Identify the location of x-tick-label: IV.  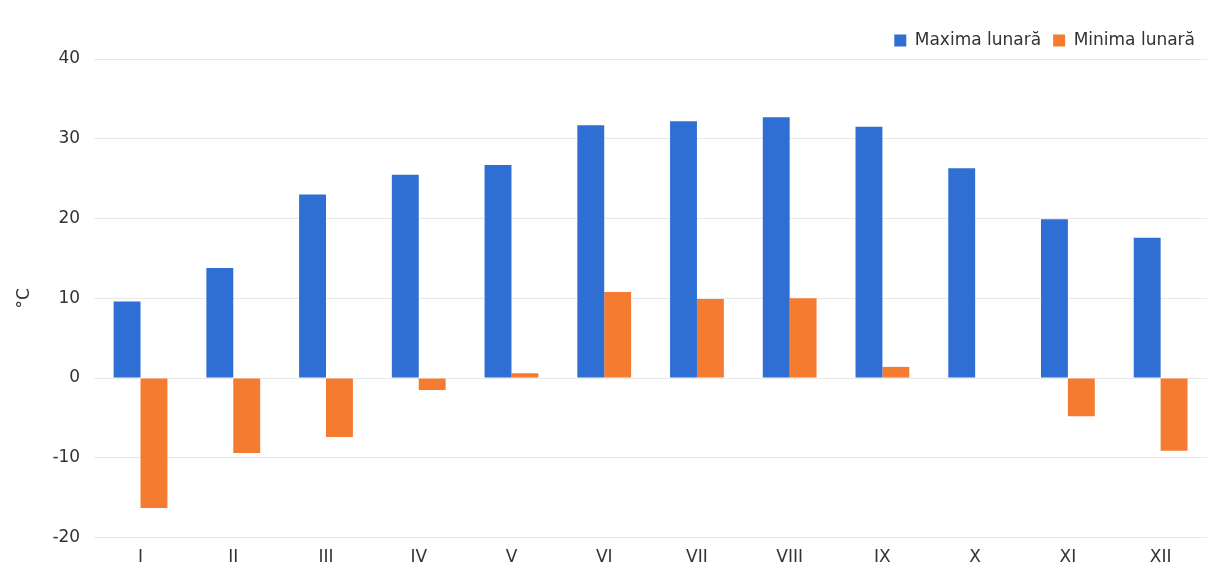
(419, 556).